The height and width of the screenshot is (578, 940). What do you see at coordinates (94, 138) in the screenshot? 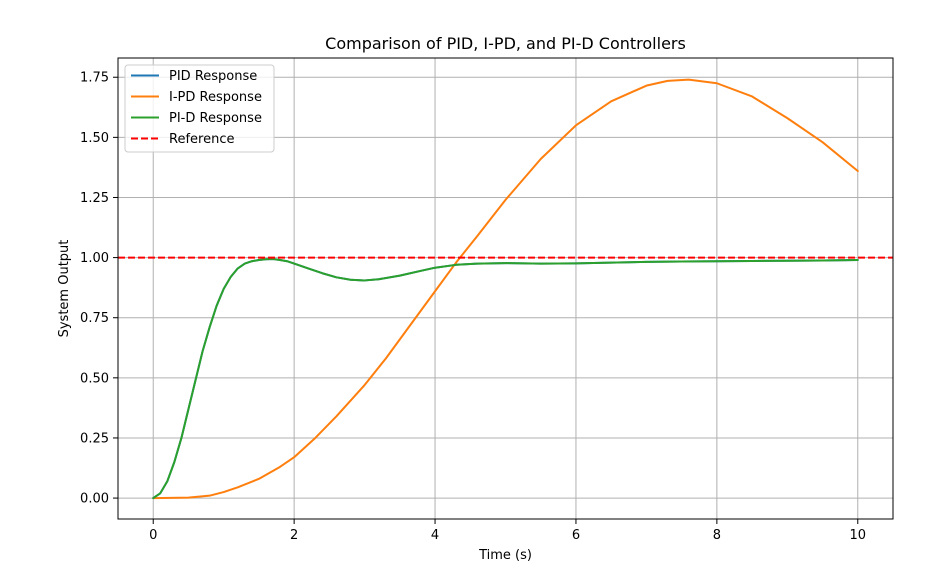
I see `y-tick-label: 1.50` at bounding box center [94, 138].